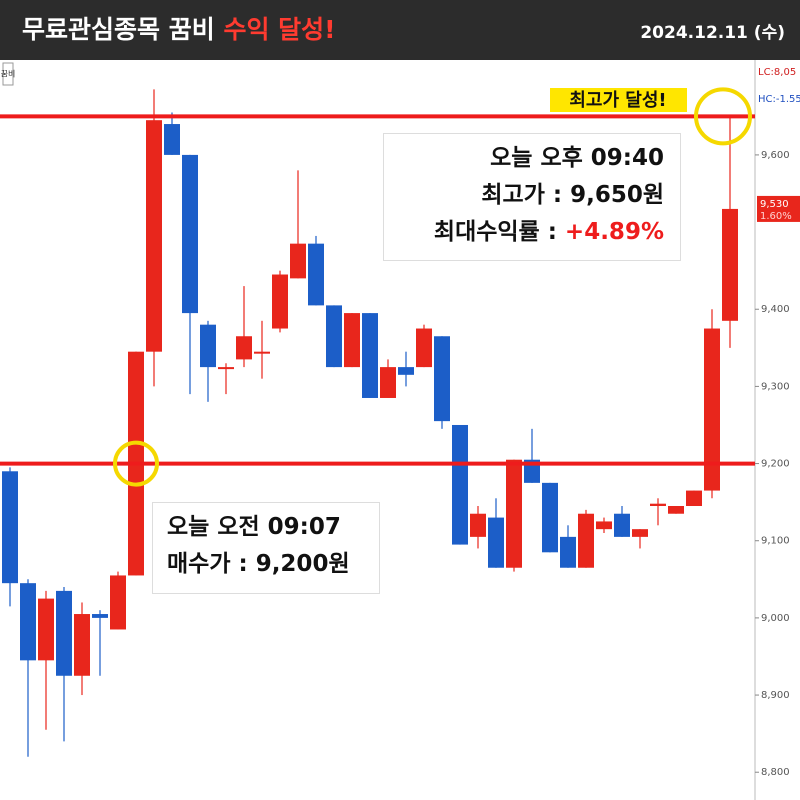  I want to click on tag-box, so click(8, 74).